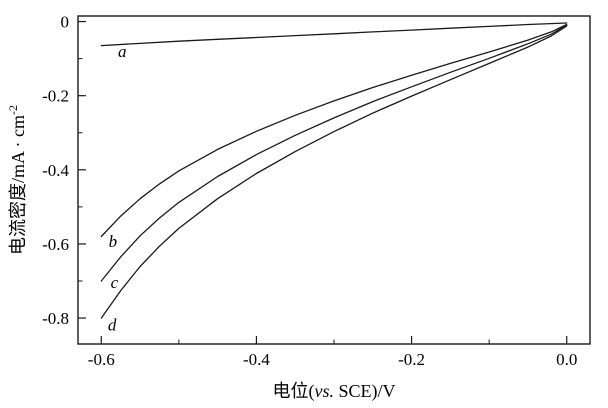 The width and height of the screenshot is (608, 408). Describe the element at coordinates (112, 324) in the screenshot. I see `curve-label-d: d` at that location.